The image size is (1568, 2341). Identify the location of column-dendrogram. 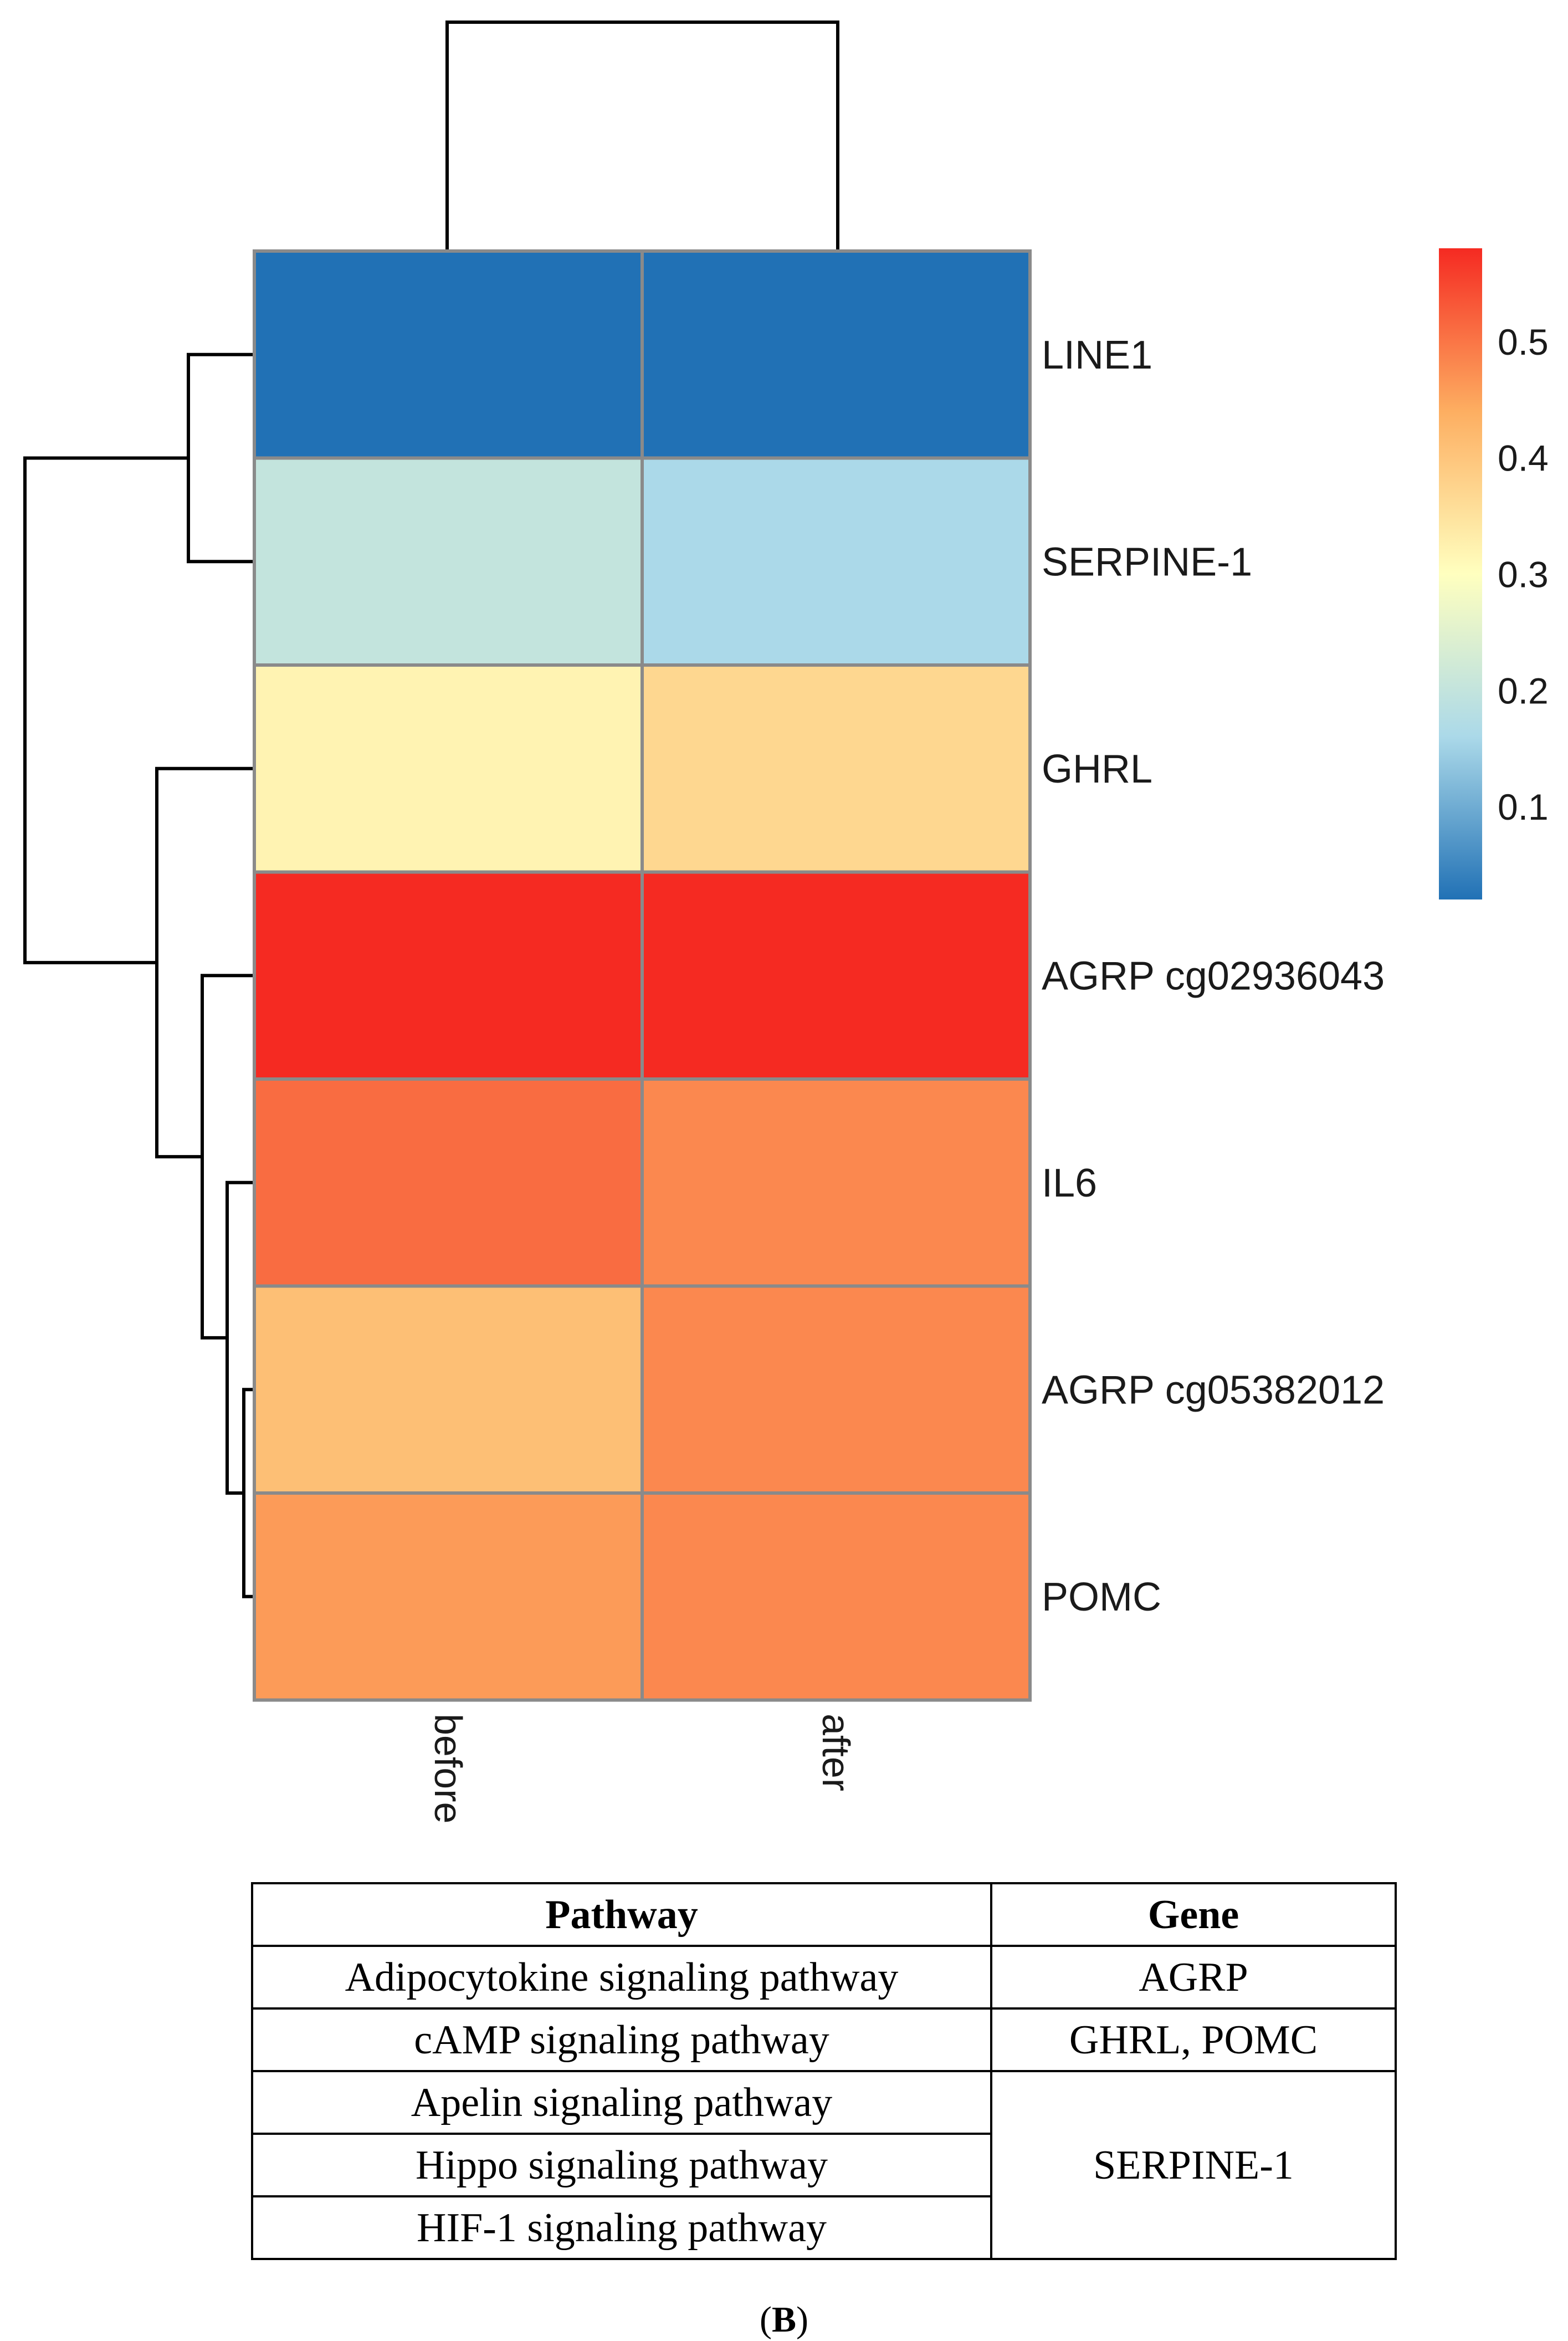
(642, 136).